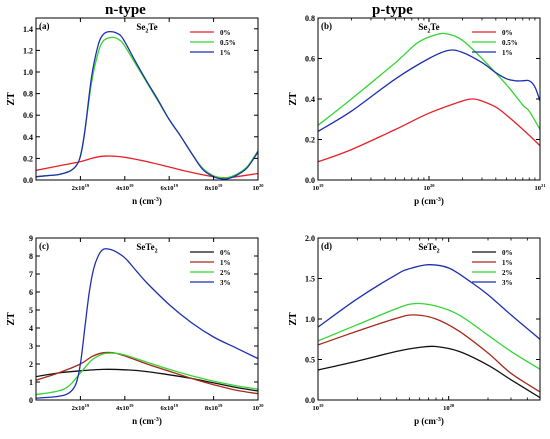  Describe the element at coordinates (31, 292) in the screenshot. I see `y-tick-label: 6` at that location.